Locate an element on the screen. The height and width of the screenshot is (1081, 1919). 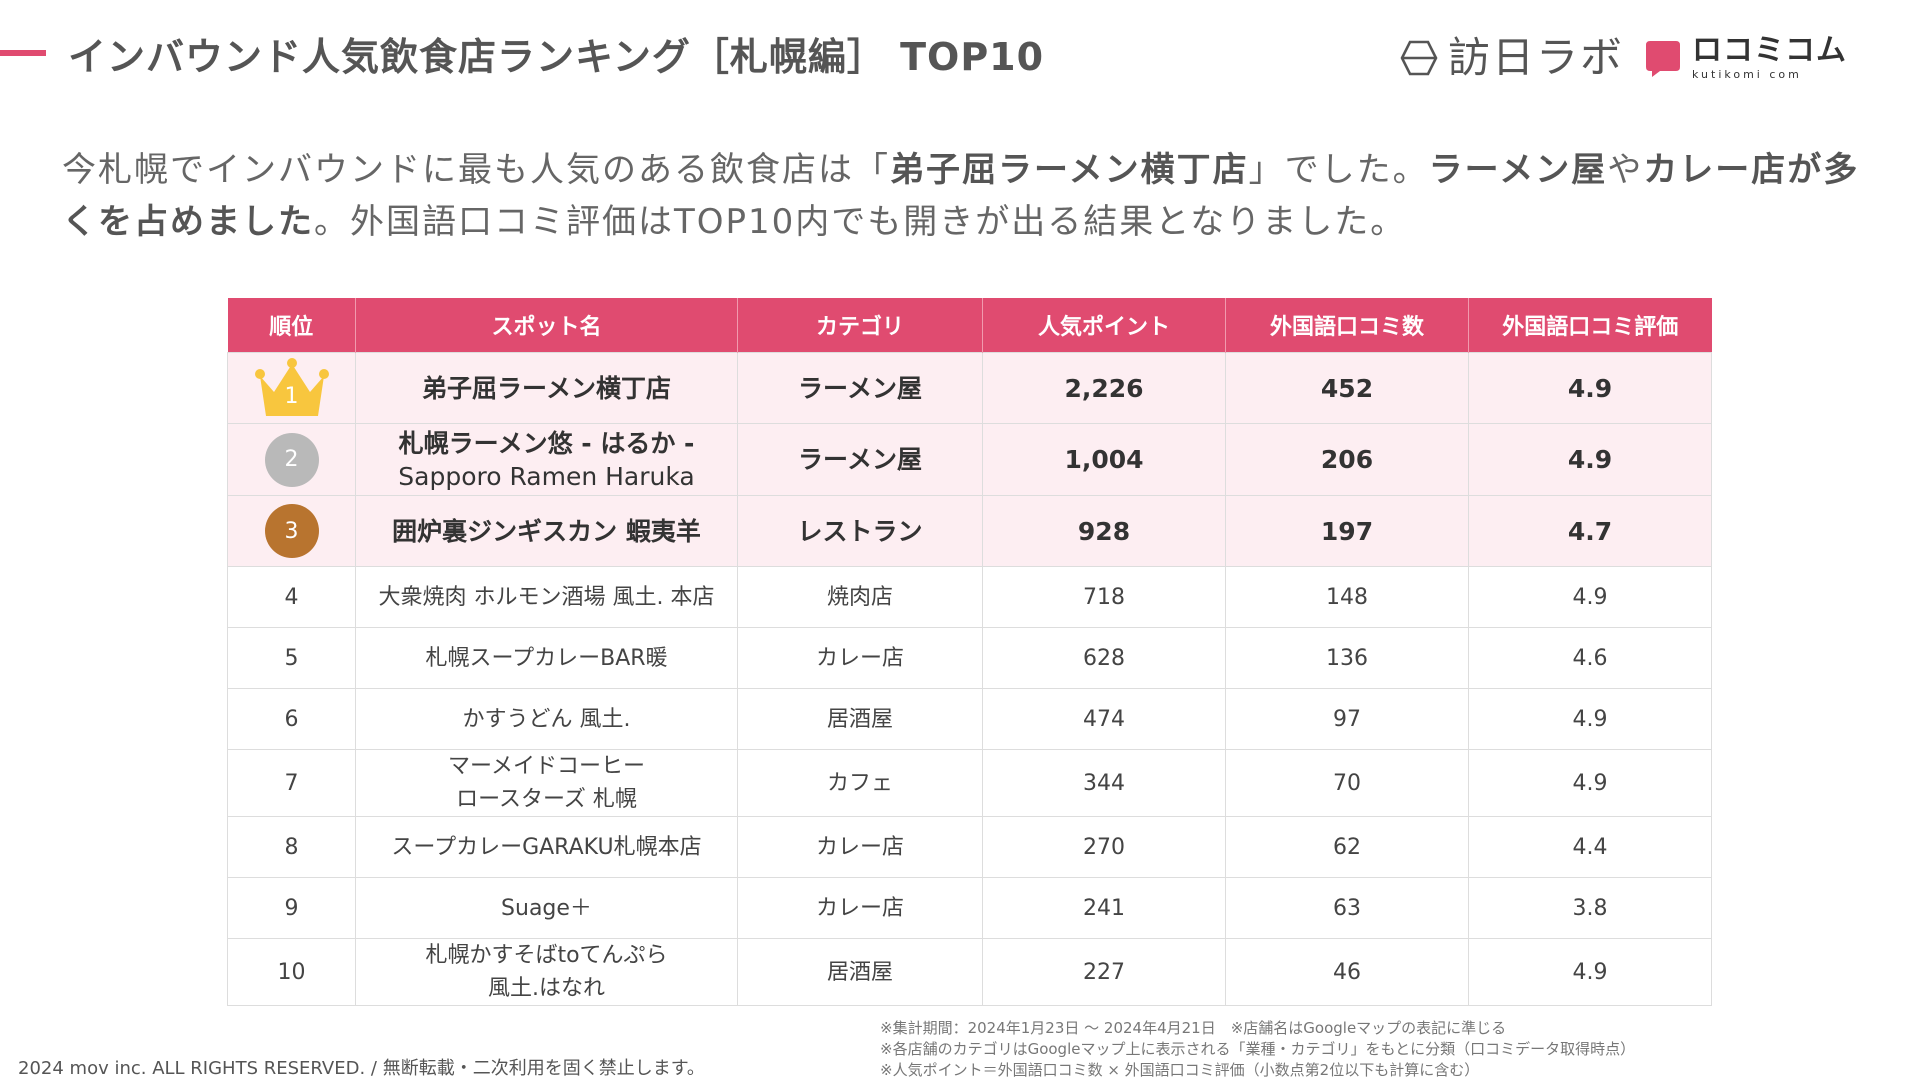
spot-name-cell: 札幌スープカレーBAR暖 is located at coordinates (546, 658).